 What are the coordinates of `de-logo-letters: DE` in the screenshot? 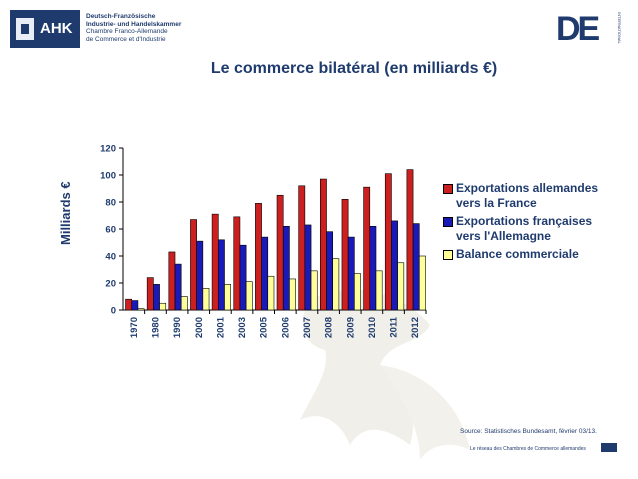 It's located at (578, 29).